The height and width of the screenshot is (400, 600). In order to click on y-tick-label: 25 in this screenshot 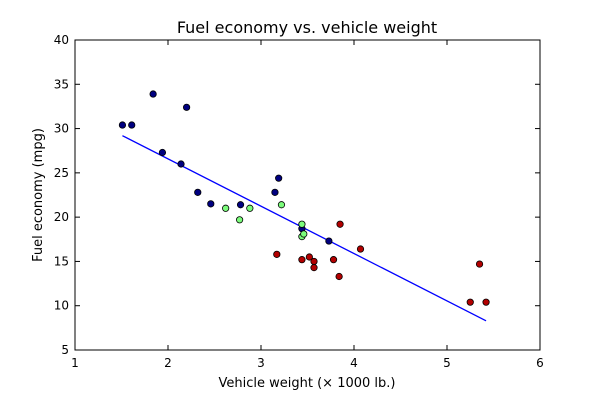, I will do `click(61, 173)`.